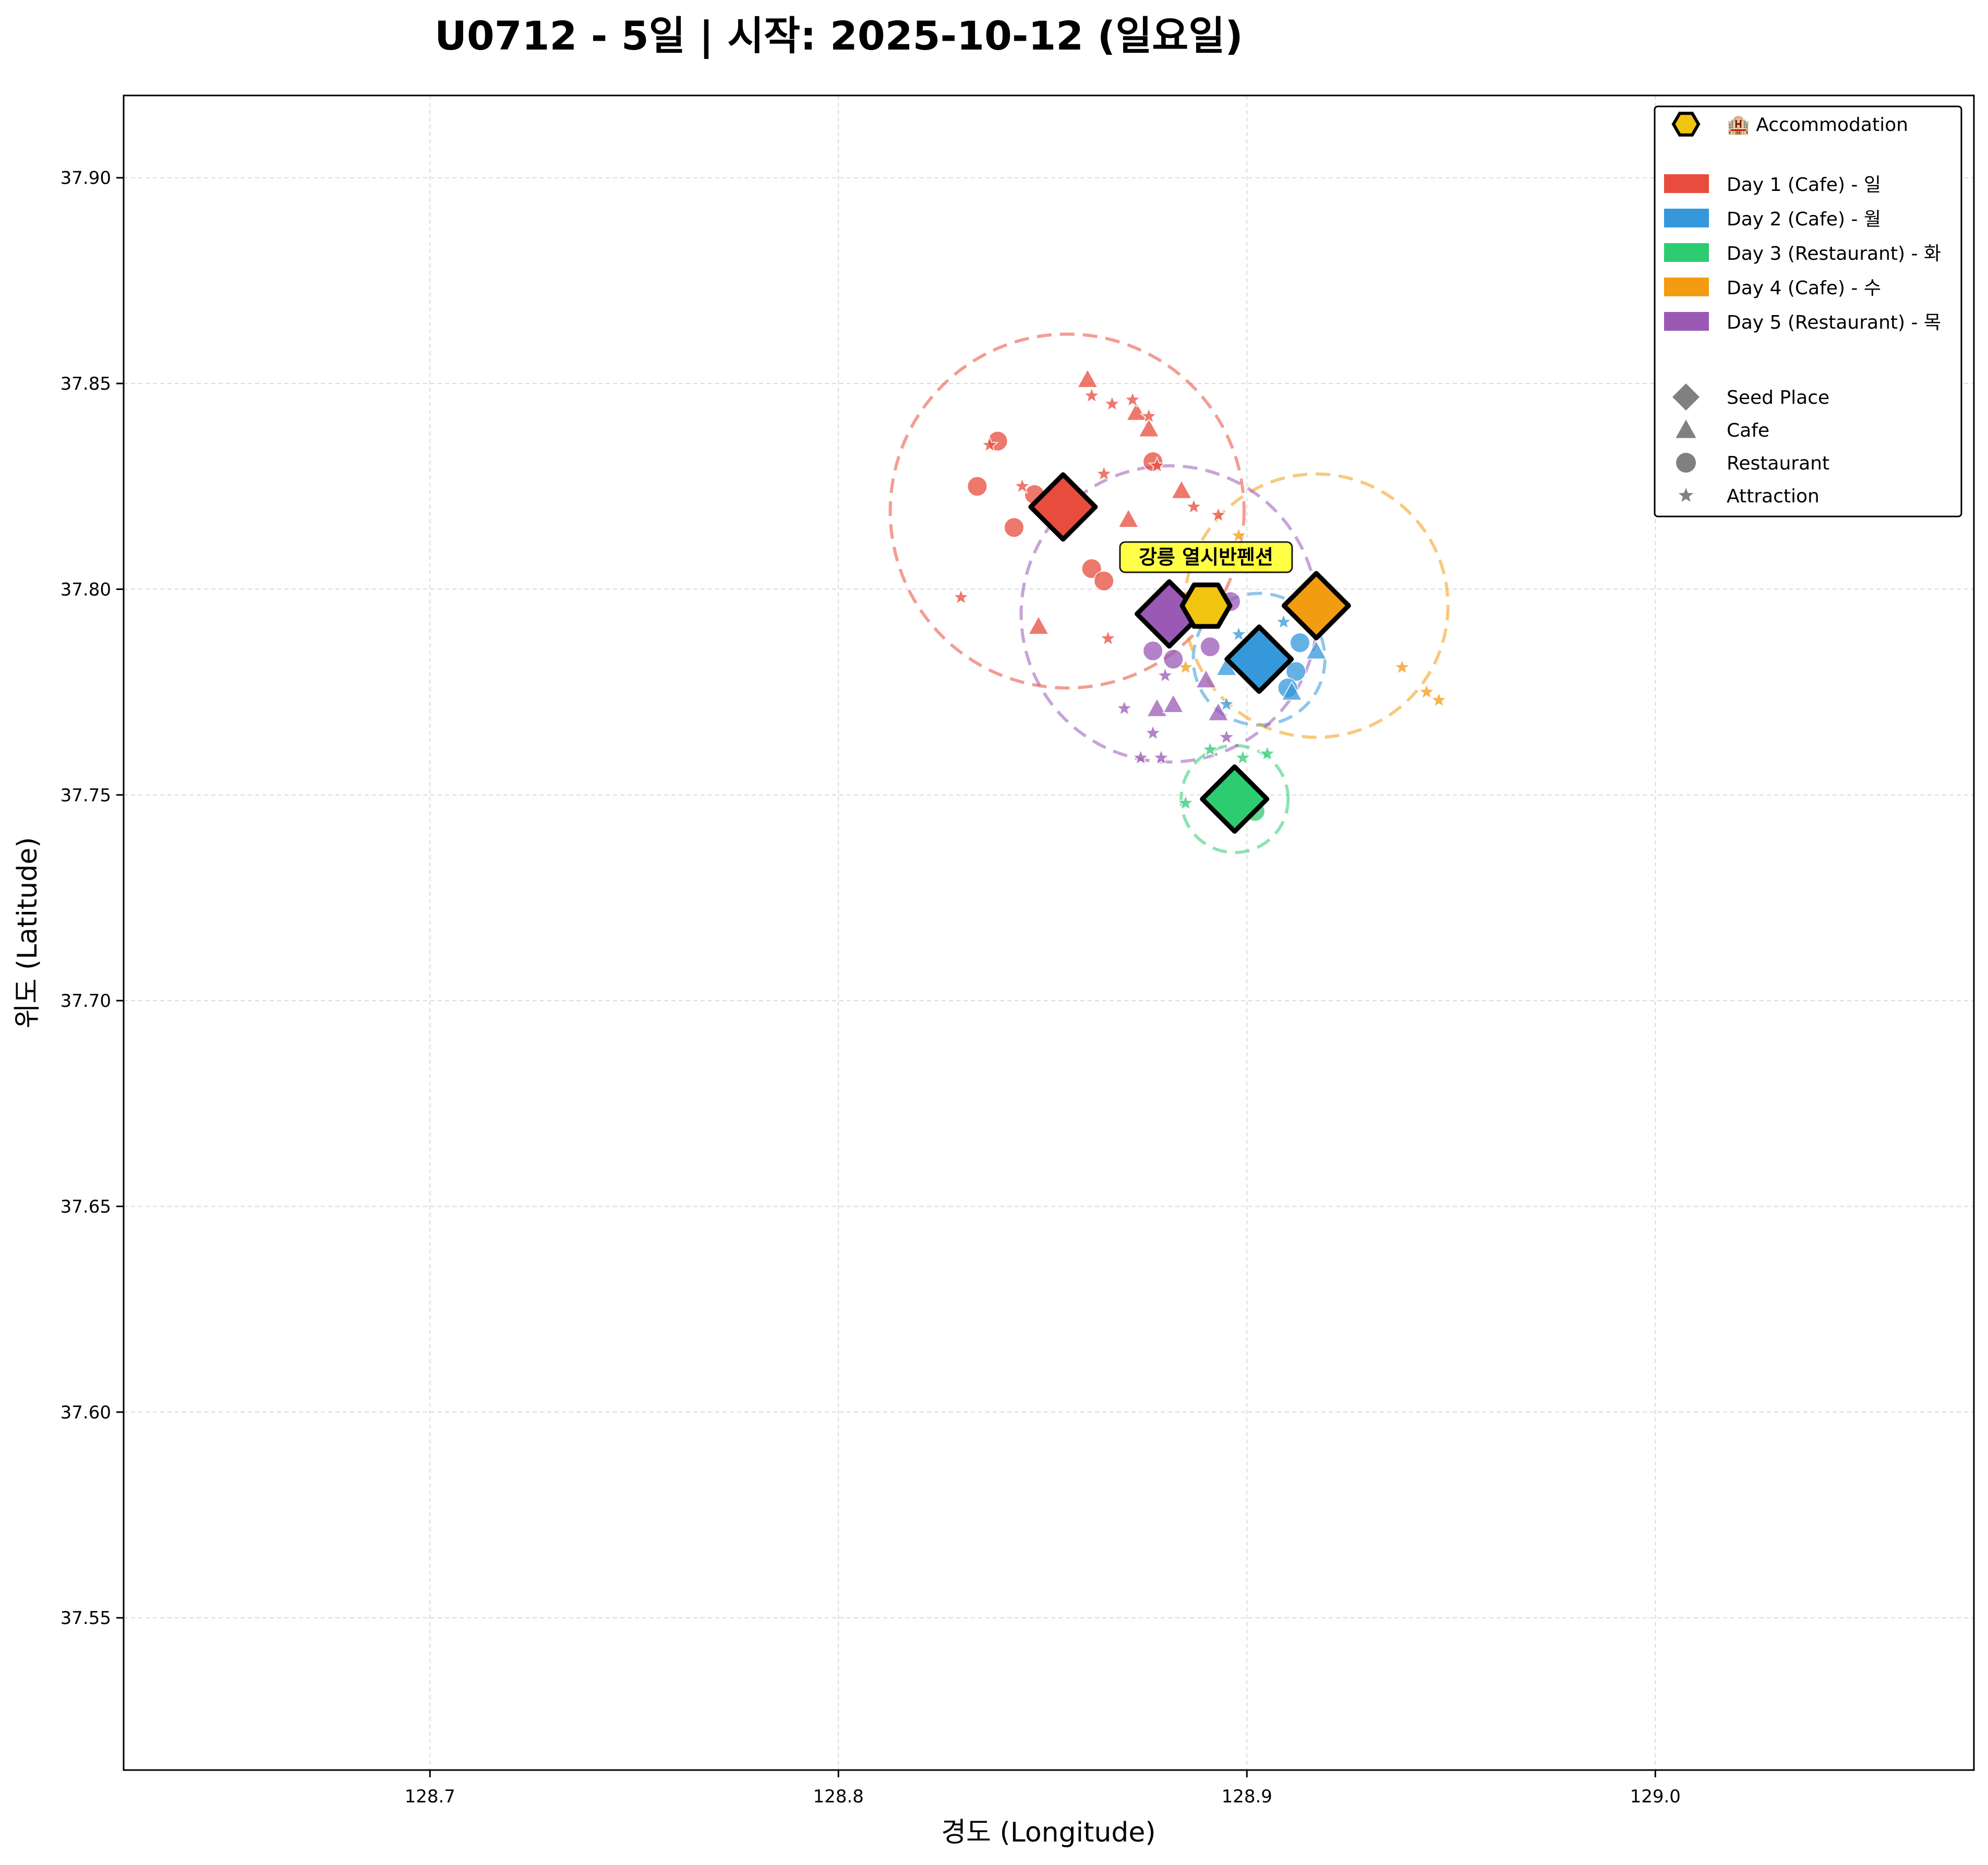 The height and width of the screenshot is (1865, 1988). Describe the element at coordinates (86, 1207) in the screenshot. I see `y-tick-label: 37.65` at that location.